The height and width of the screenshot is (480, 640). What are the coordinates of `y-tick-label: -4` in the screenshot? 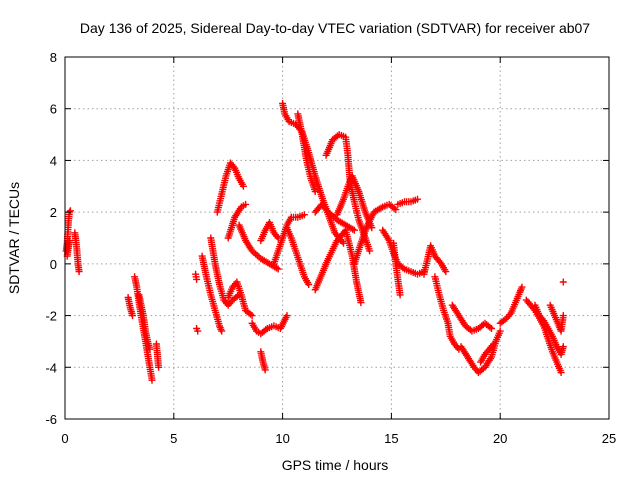 It's located at (51, 367).